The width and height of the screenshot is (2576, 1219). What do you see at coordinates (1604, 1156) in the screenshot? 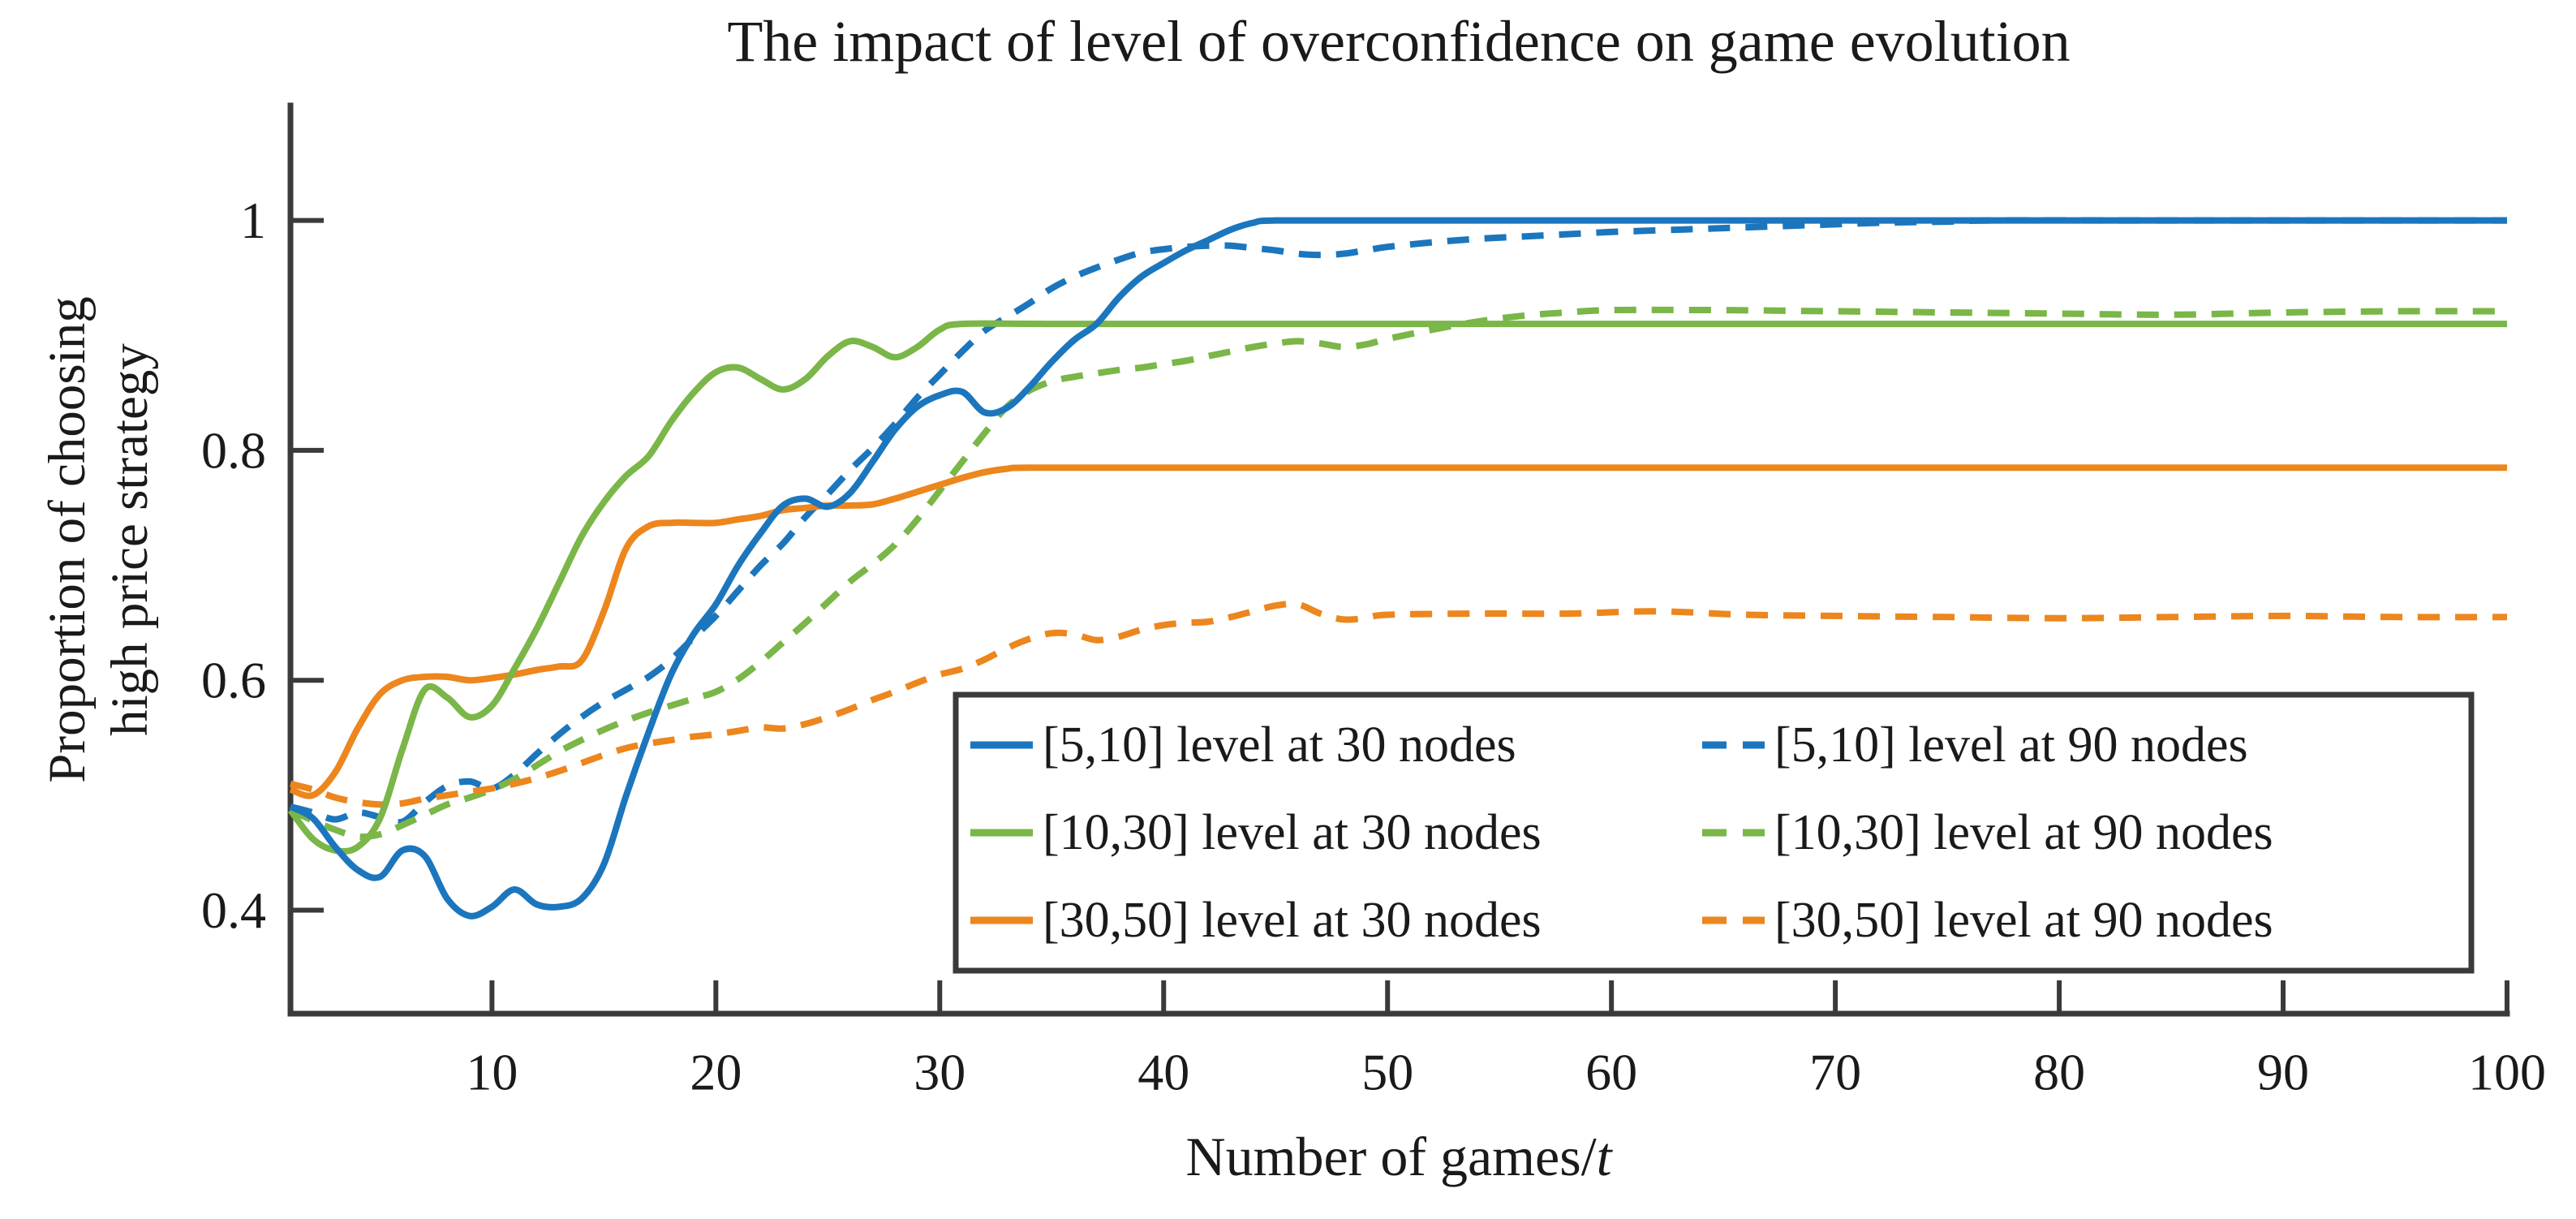
I see `x-axis-label-italic: t` at bounding box center [1604, 1156].